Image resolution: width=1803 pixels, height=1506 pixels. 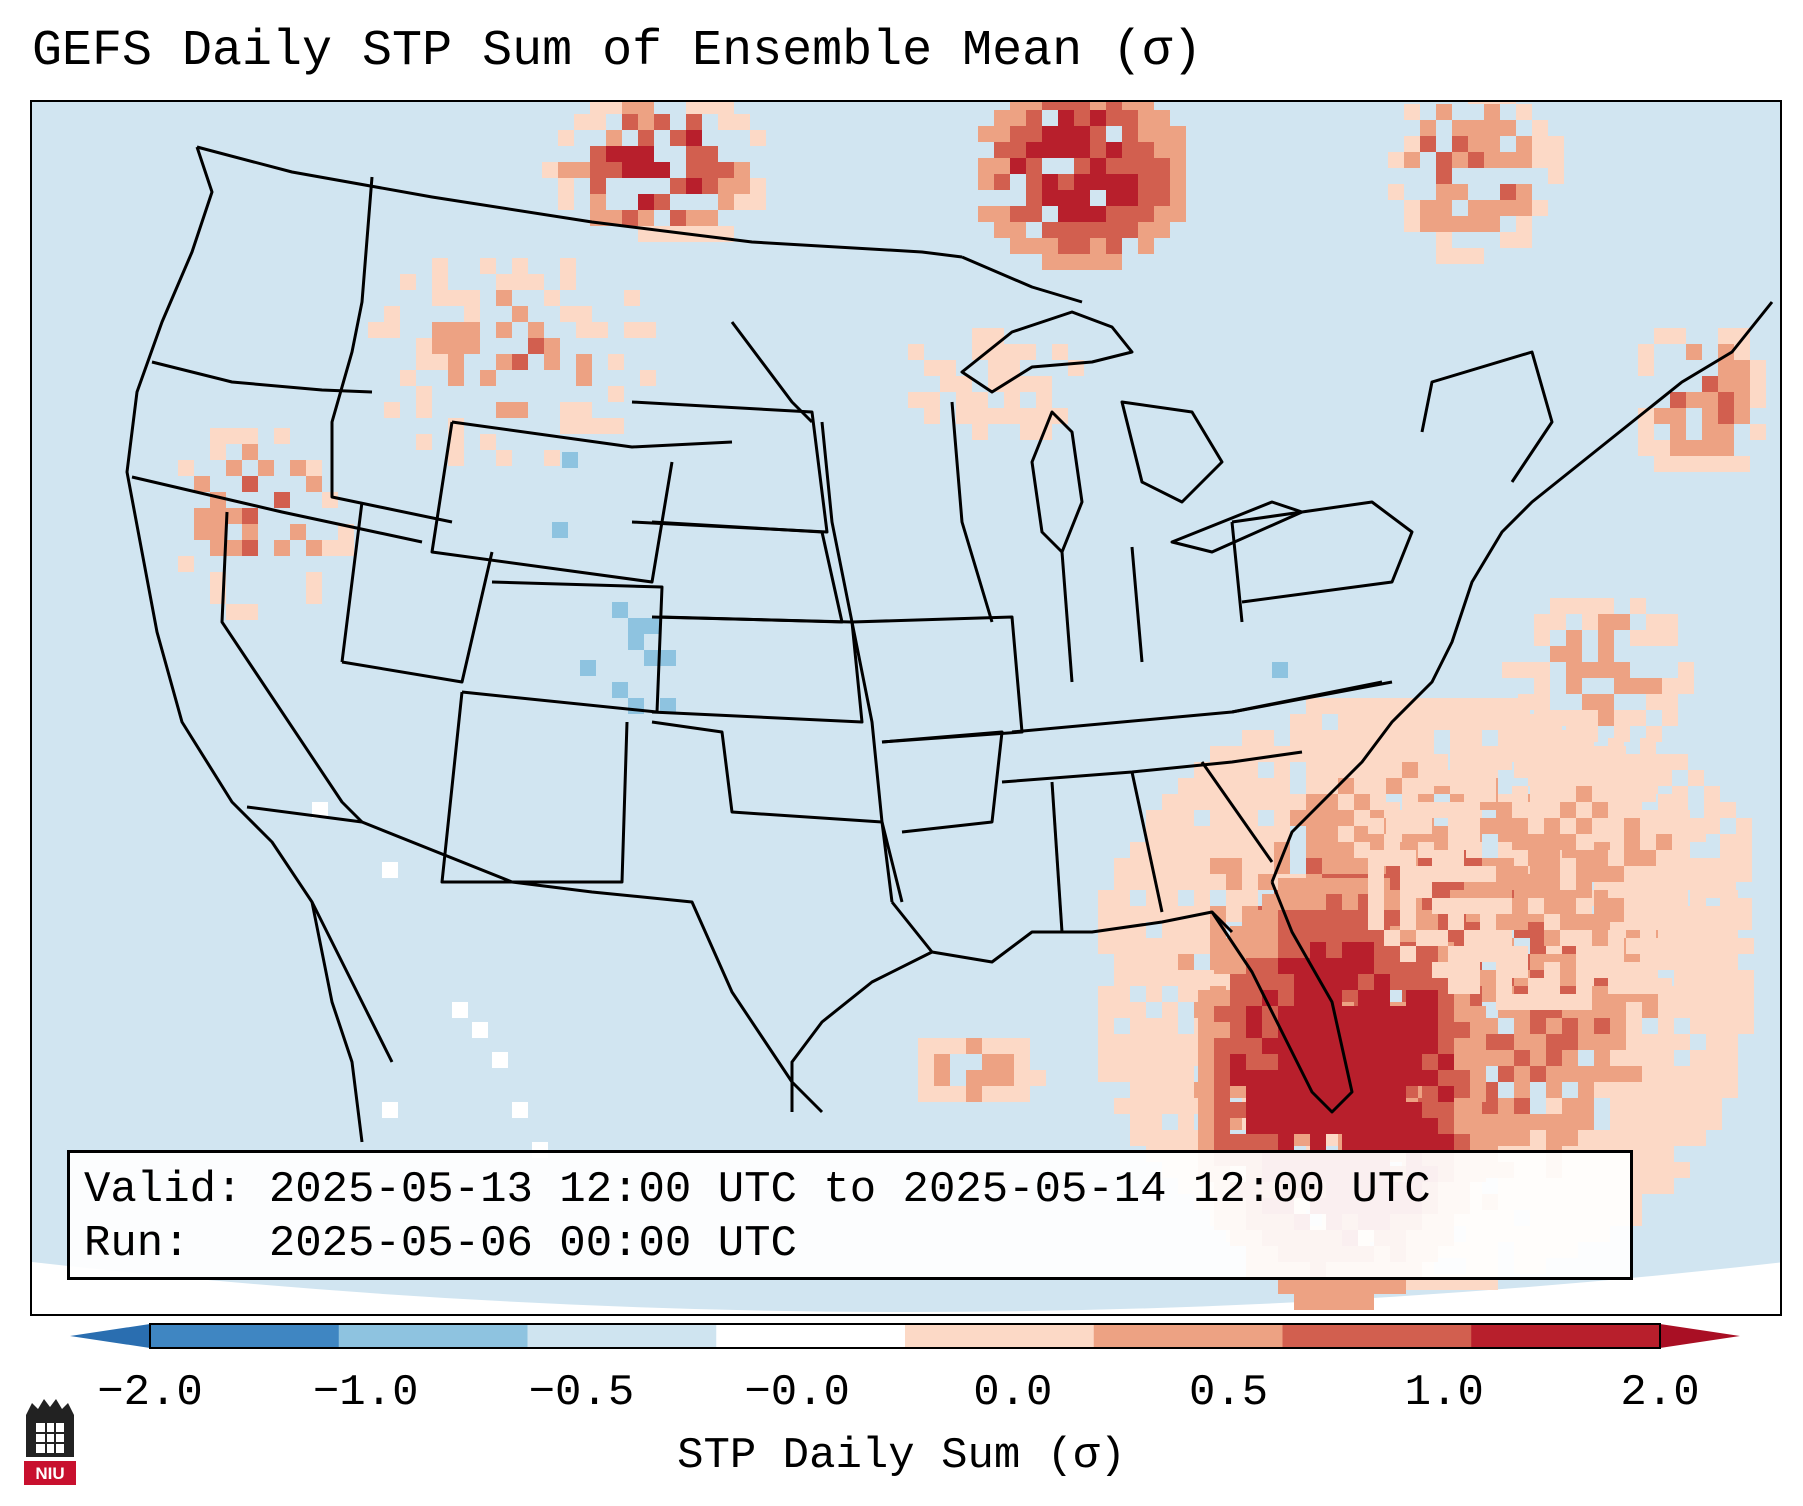 I want to click on colorbar-segments, so click(x=905, y=1336).